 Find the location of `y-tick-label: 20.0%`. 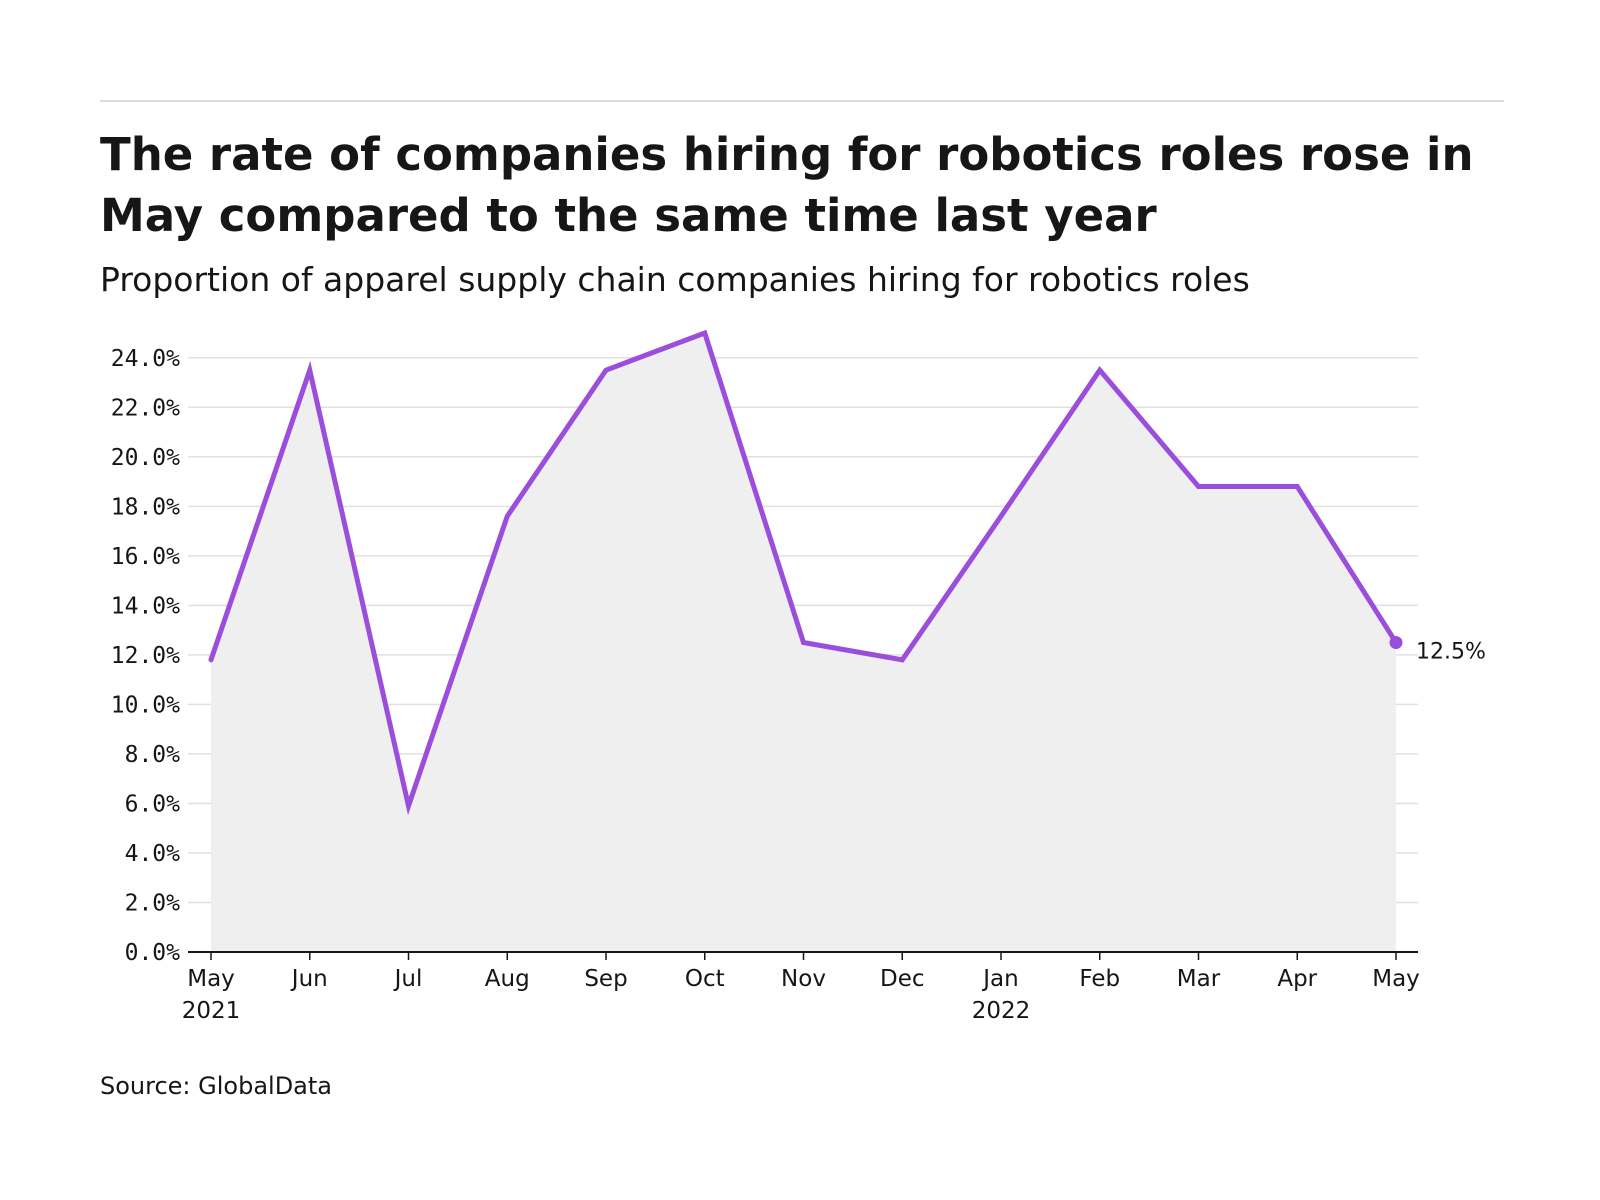

y-tick-label: 20.0% is located at coordinates (145, 458).